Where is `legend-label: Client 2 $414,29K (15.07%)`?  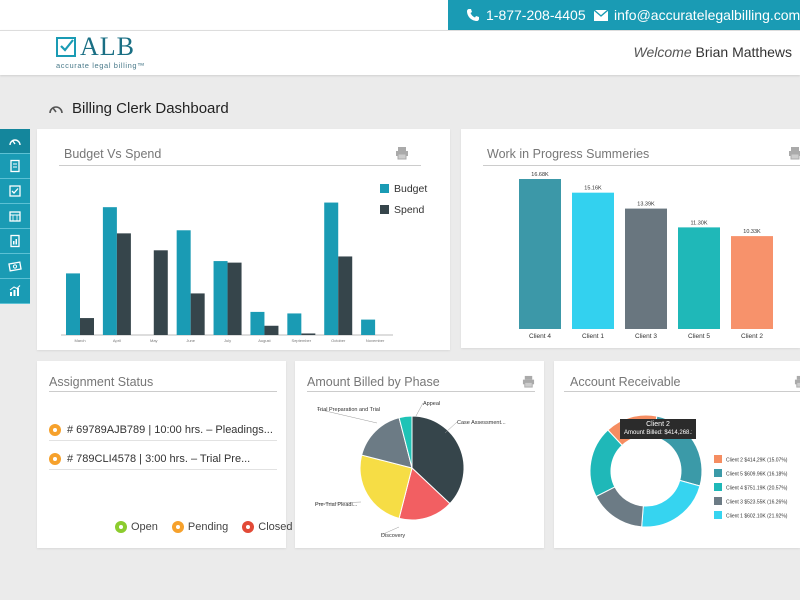
legend-label: Client 2 $414,29K (15.07%) is located at coordinates (757, 461).